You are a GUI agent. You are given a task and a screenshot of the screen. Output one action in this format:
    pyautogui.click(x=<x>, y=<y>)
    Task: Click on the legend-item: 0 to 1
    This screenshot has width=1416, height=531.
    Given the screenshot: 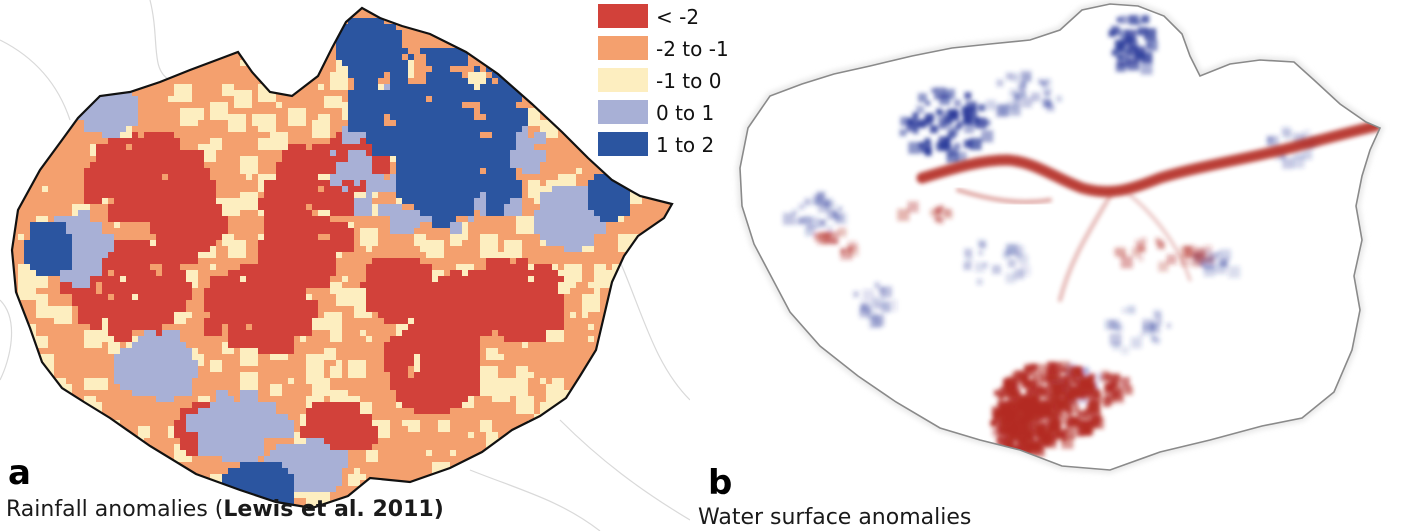 What is the action you would take?
    pyautogui.click(x=678, y=112)
    